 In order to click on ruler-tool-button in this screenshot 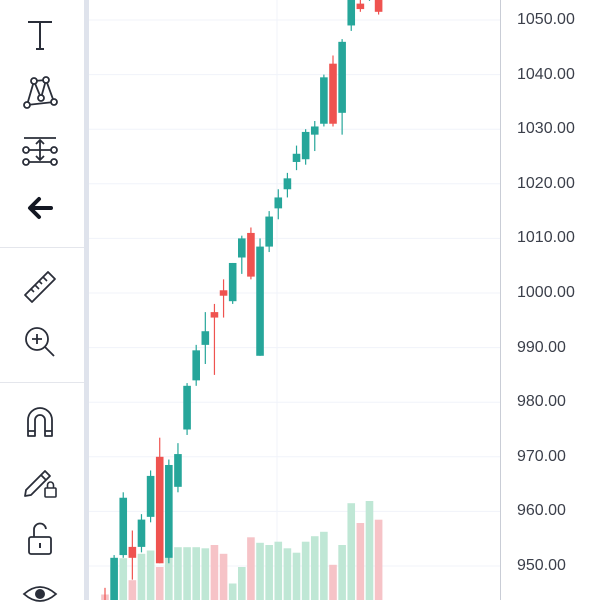, I will do `click(40, 287)`.